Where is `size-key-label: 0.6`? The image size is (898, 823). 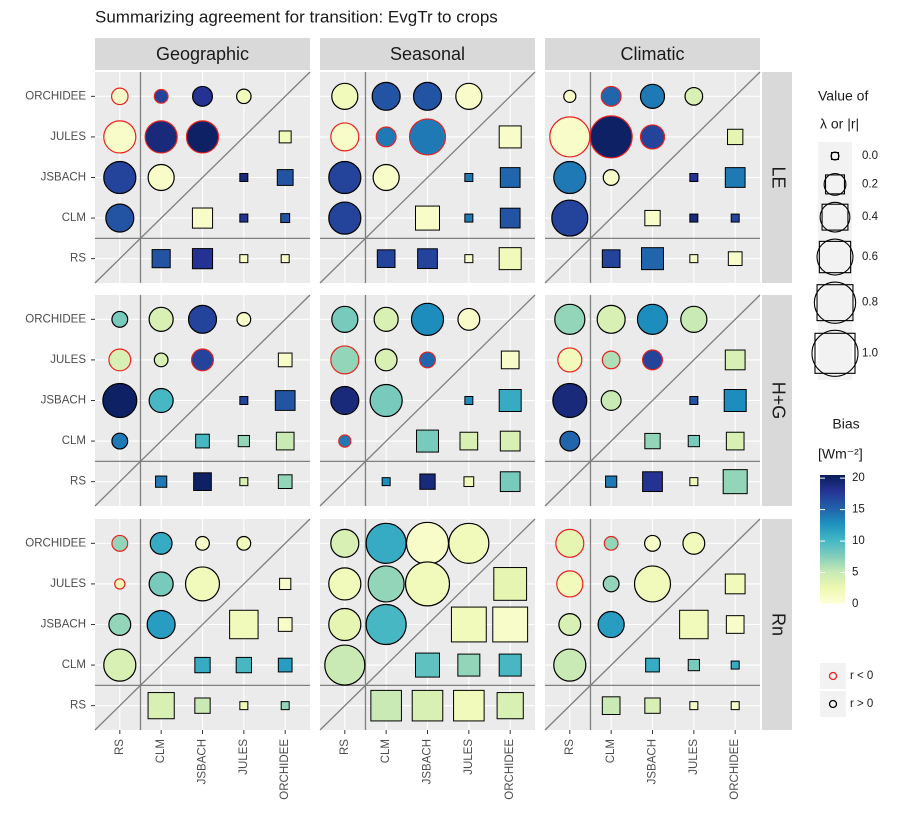 size-key-label: 0.6 is located at coordinates (870, 257).